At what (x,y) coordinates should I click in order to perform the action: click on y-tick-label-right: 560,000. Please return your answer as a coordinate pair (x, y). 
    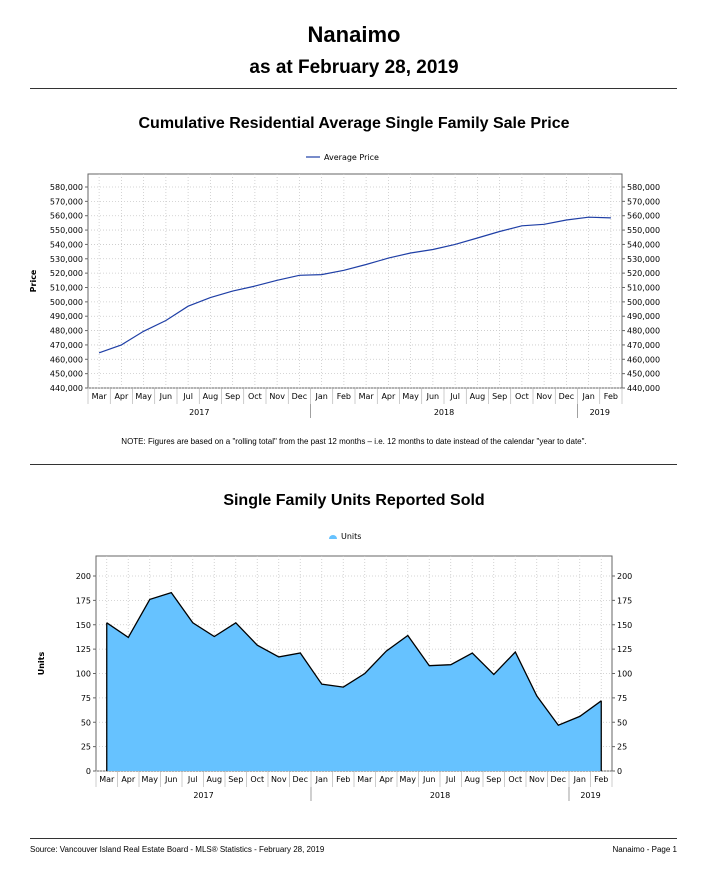
    Looking at the image, I should click on (643, 216).